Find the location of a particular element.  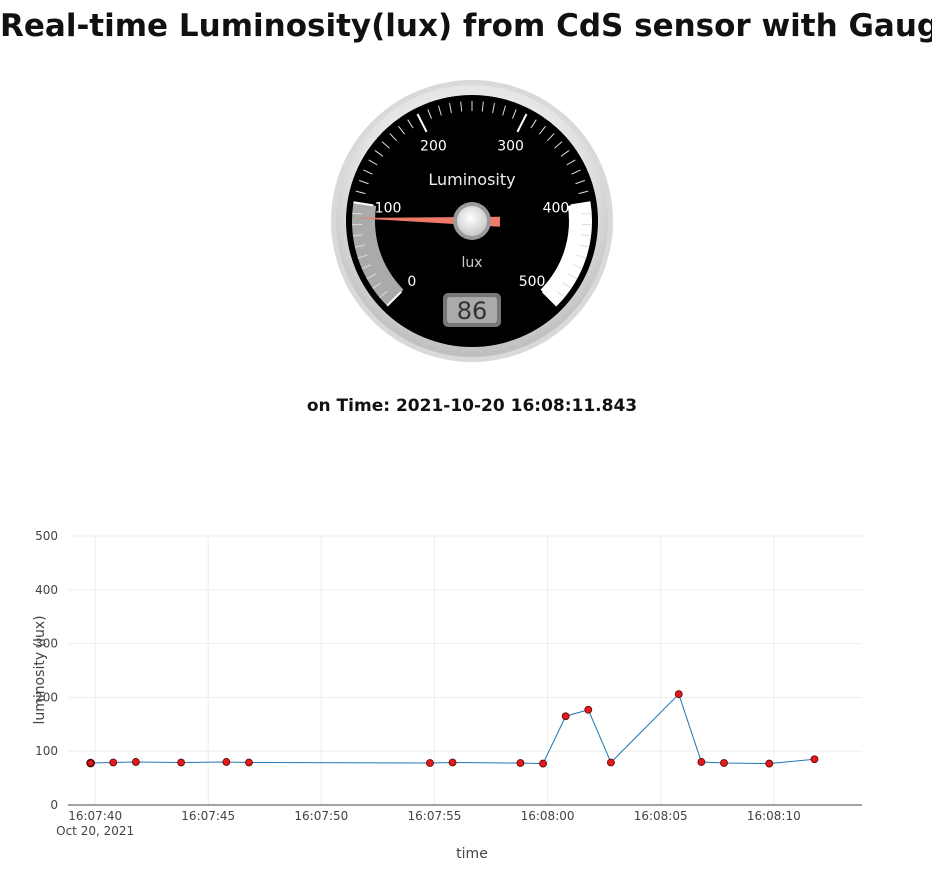

x-tick-label: 16:07:45 is located at coordinates (208, 816).